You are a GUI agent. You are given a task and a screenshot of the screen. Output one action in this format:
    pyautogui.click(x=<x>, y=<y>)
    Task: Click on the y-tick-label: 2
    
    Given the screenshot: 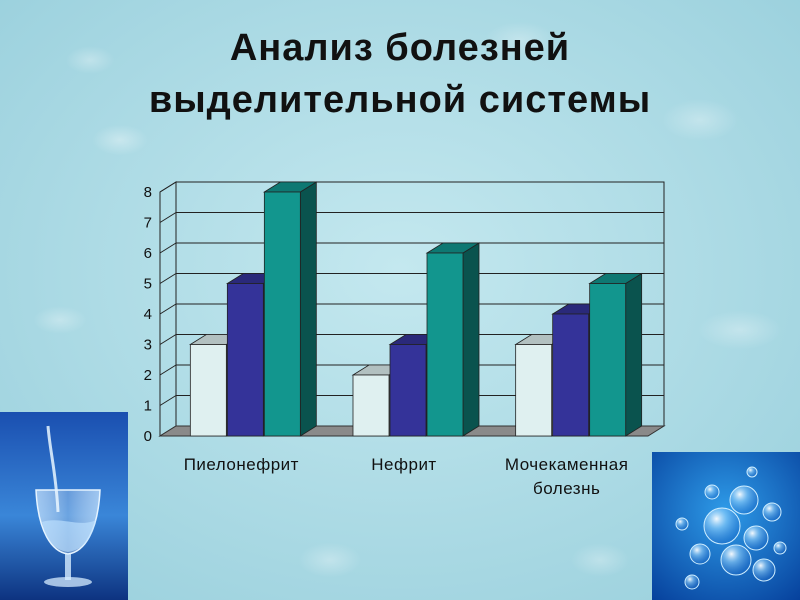 What is the action you would take?
    pyautogui.click(x=148, y=375)
    